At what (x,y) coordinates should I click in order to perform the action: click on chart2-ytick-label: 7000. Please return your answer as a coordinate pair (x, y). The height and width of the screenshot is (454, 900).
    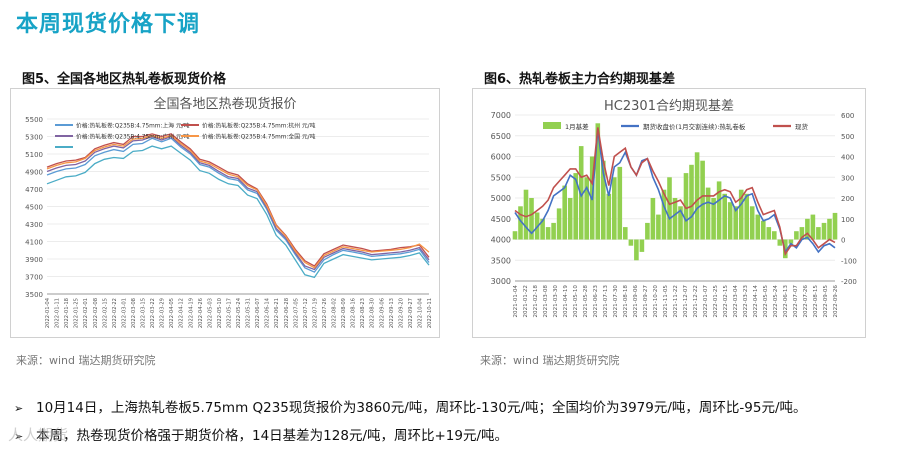
    Looking at the image, I should click on (501, 115).